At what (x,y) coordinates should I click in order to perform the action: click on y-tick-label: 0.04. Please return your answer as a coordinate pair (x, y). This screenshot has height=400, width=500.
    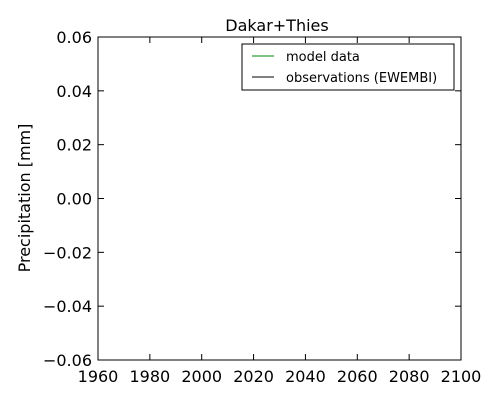
    Looking at the image, I should click on (74, 91).